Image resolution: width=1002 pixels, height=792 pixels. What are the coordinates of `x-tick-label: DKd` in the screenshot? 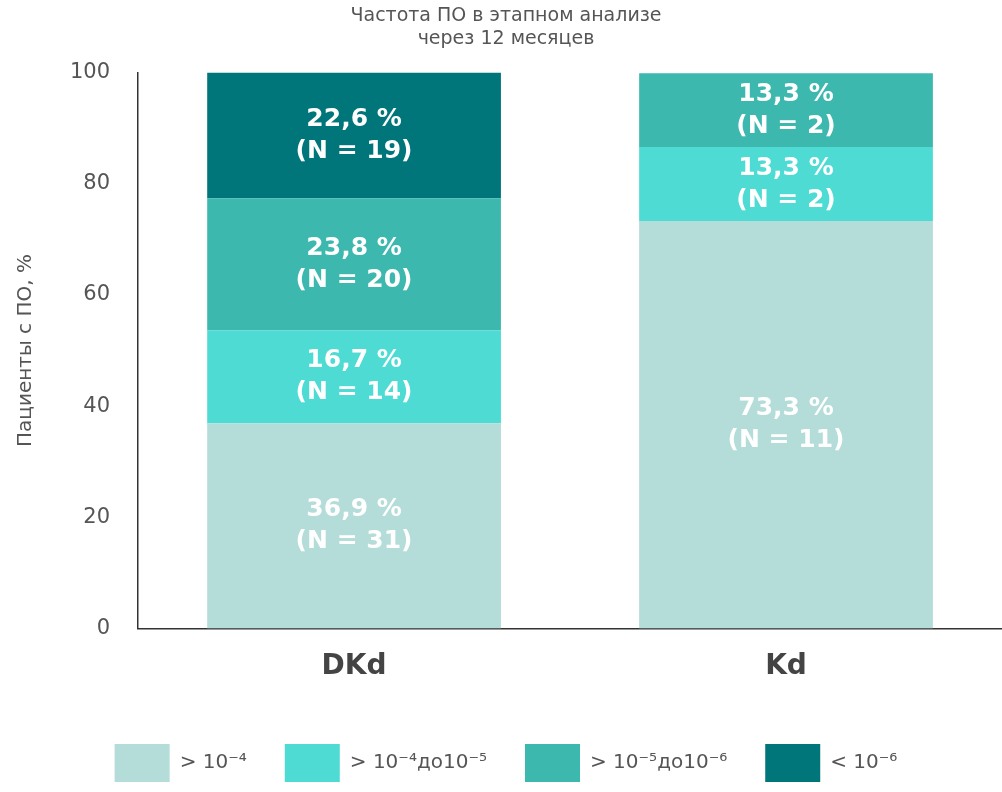 It's located at (354, 665).